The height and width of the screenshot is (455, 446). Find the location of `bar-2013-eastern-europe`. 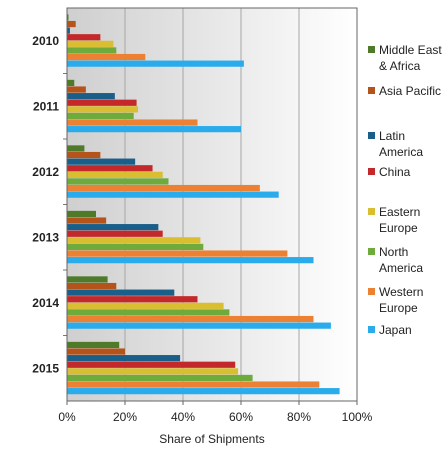

bar-2013-eastern-europe is located at coordinates (134, 240).